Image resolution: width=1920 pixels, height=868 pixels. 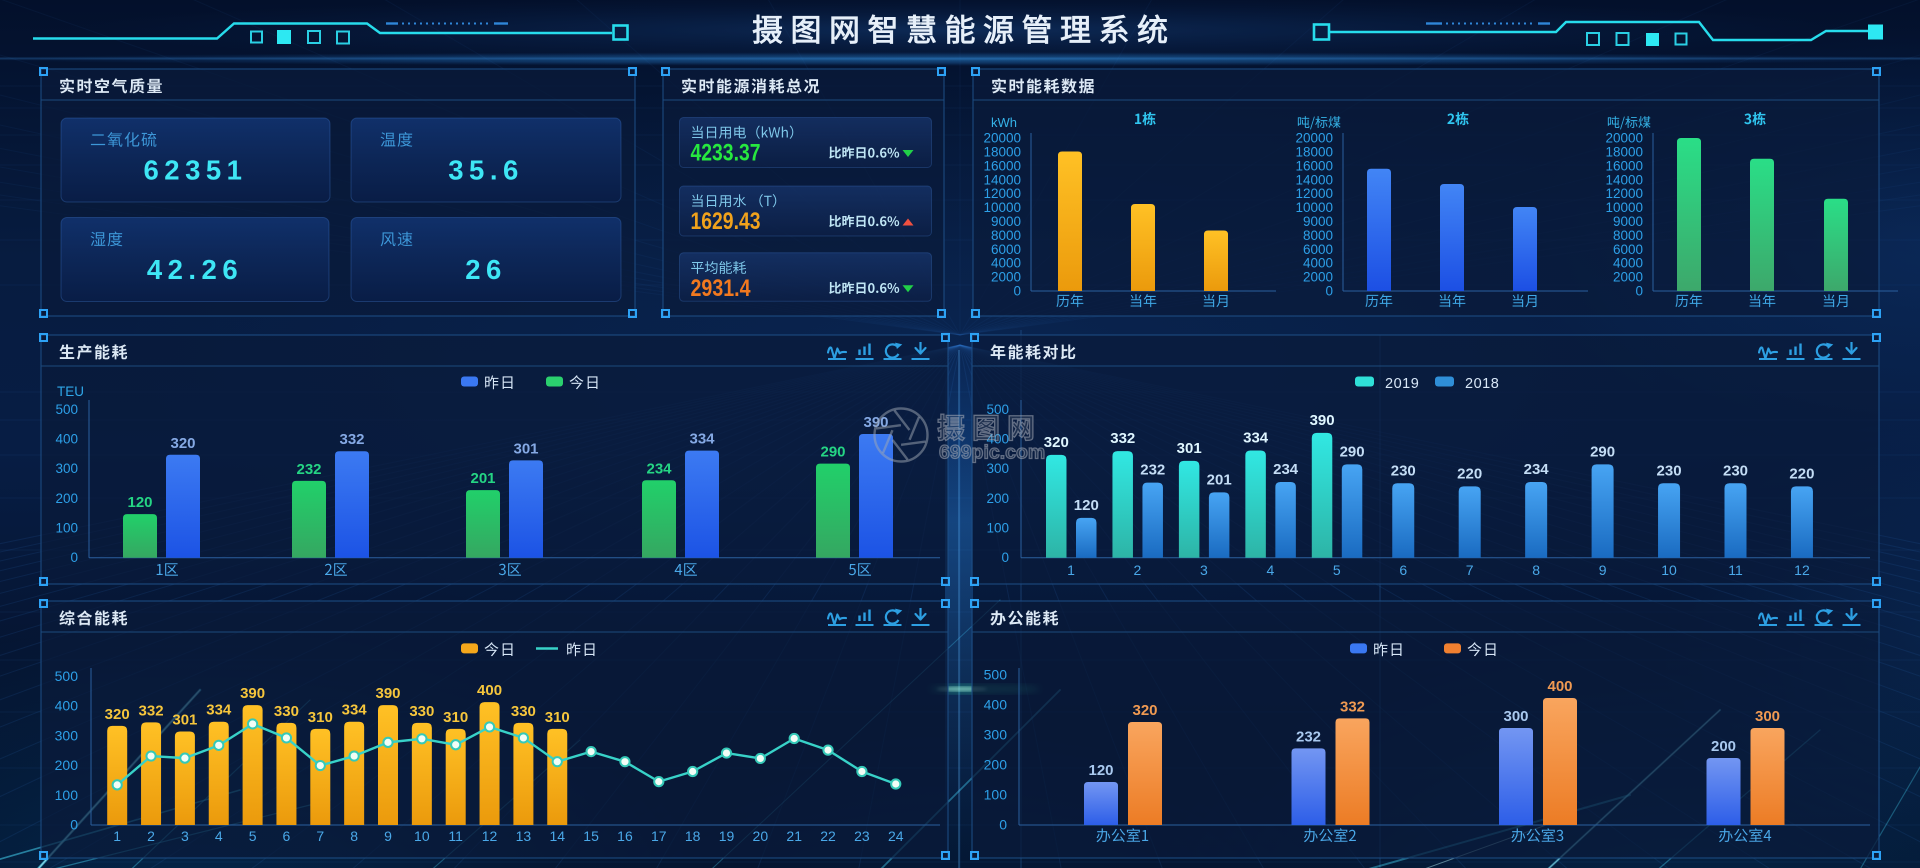 I want to click on svg-text: 2019, so click(x=1402, y=384).